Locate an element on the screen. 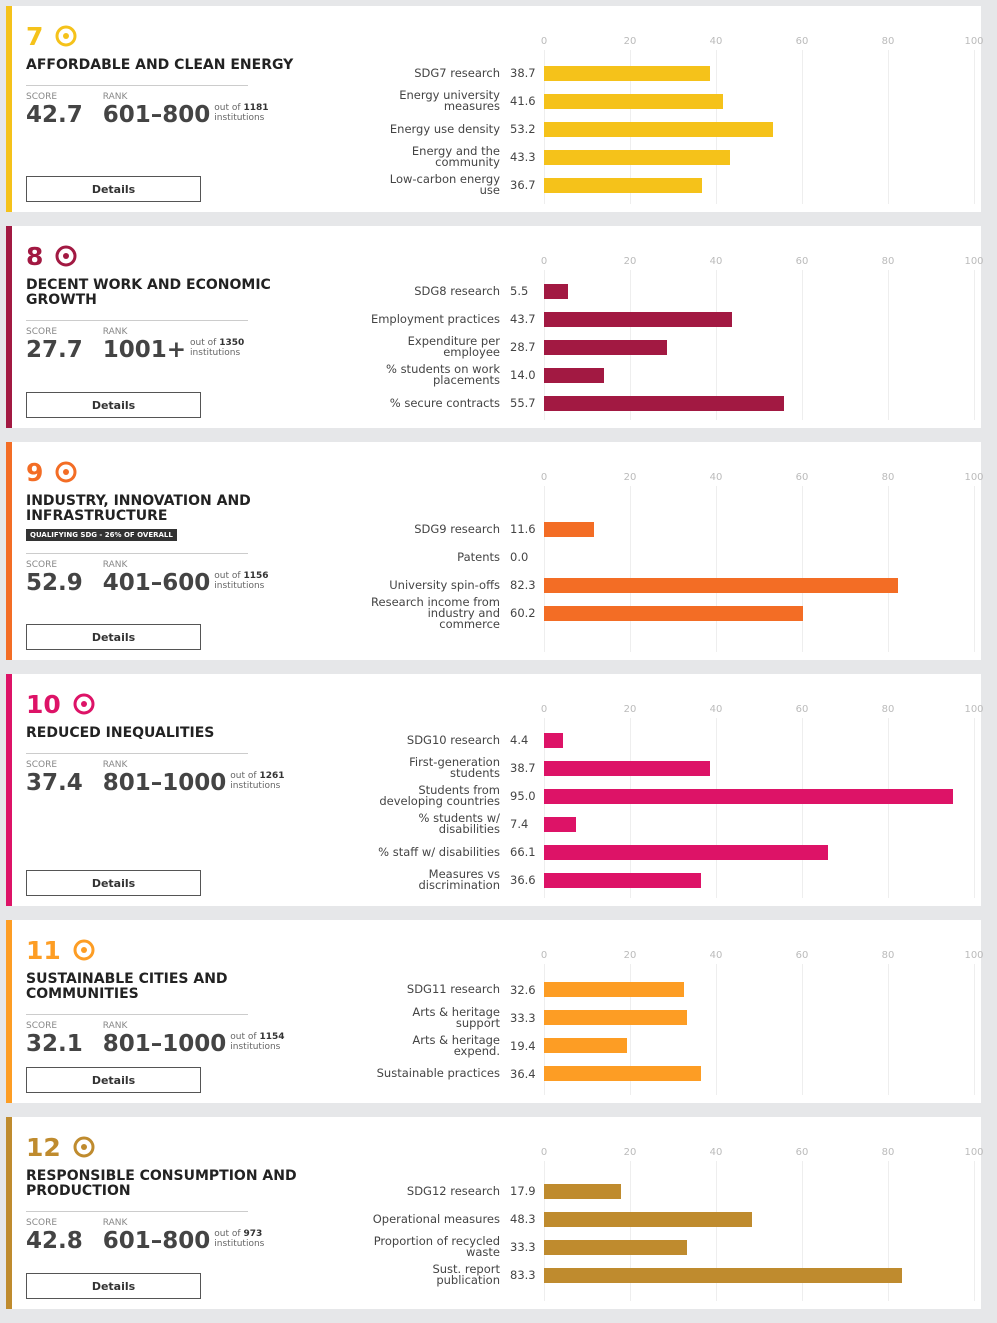  category-label: % staff w/ disabilities is located at coordinates (439, 851).